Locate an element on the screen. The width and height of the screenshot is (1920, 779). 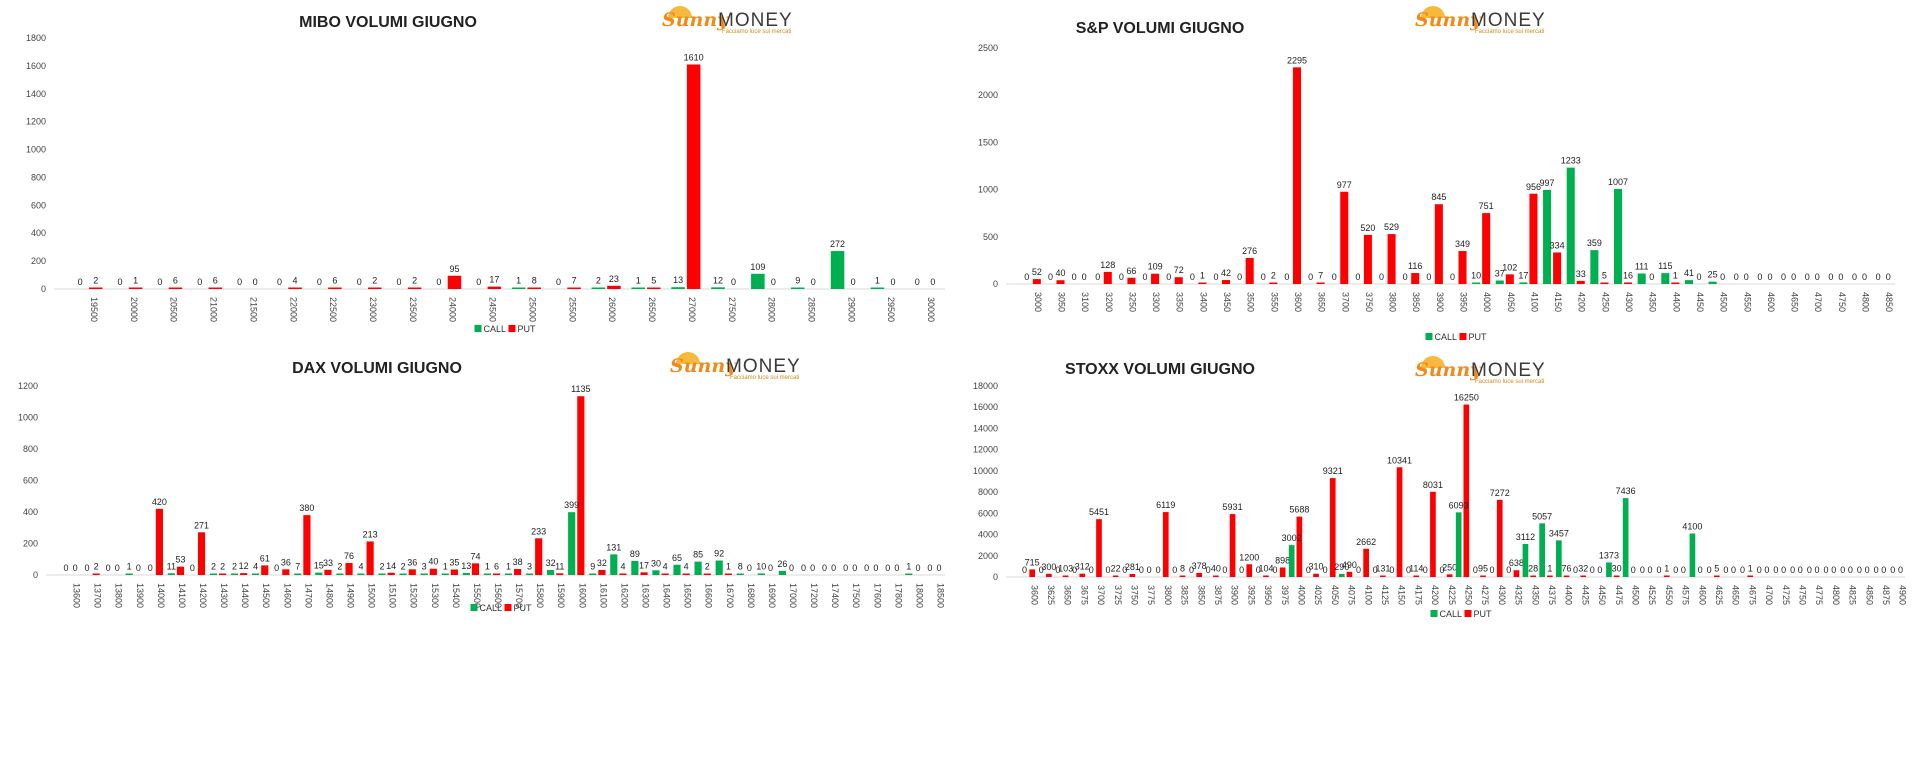
data-label-put: 30 is located at coordinates (1617, 569).